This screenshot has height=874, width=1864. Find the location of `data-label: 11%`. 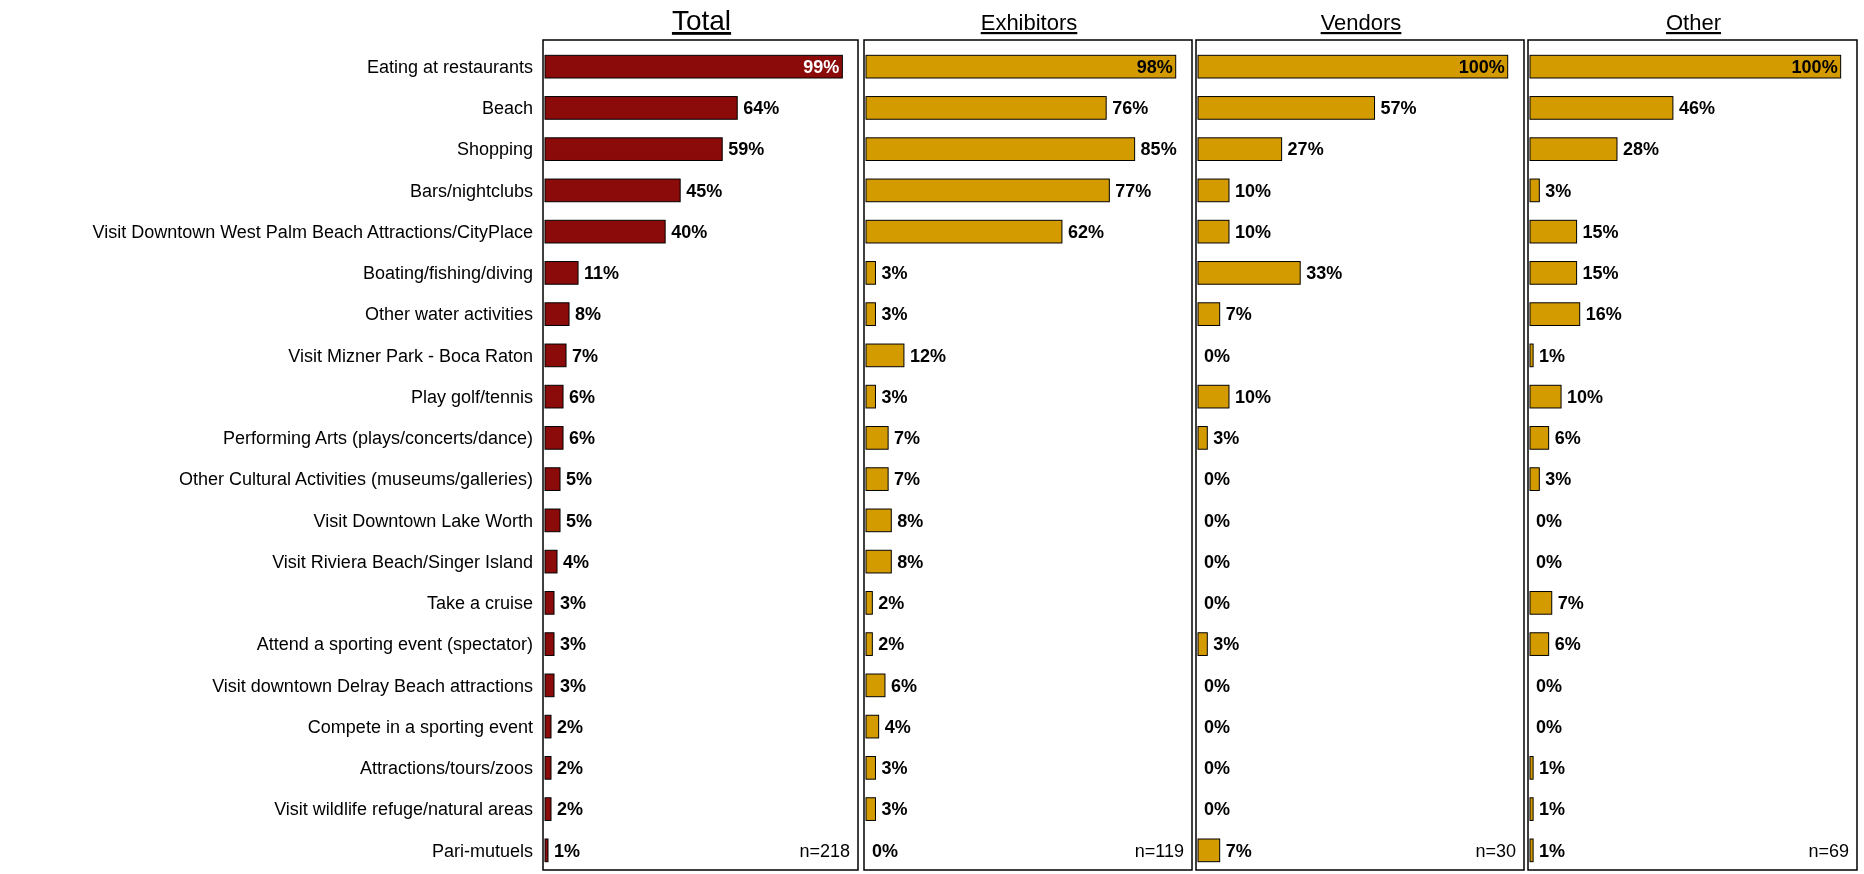

data-label: 11% is located at coordinates (602, 273).